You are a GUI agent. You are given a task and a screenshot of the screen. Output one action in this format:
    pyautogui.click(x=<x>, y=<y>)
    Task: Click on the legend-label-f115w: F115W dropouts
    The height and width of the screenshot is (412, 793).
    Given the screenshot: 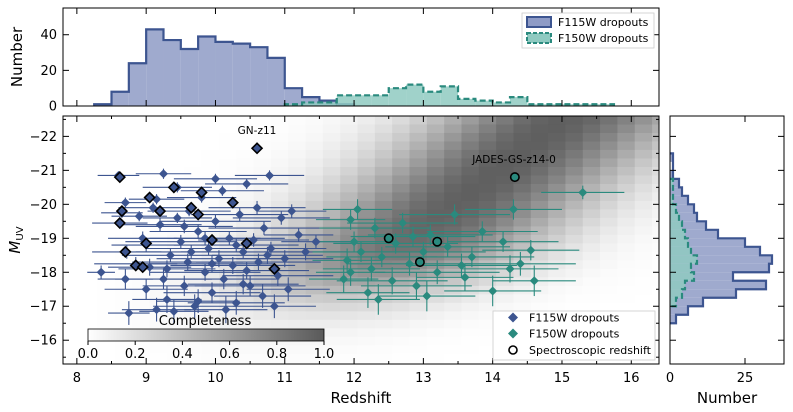 What is the action you would take?
    pyautogui.click(x=574, y=318)
    